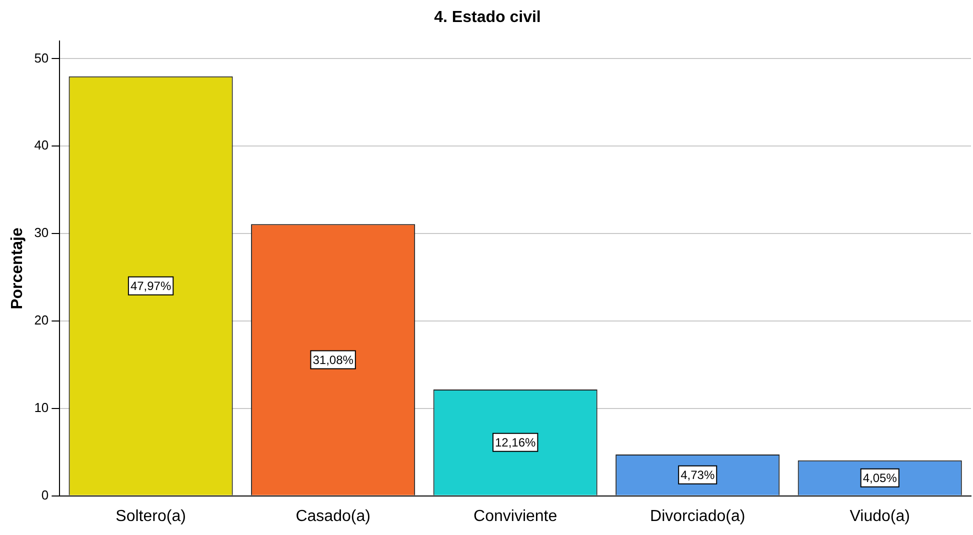 This screenshot has height=535, width=973. What do you see at coordinates (333, 516) in the screenshot?
I see `x-tick-label: Casado(a)` at bounding box center [333, 516].